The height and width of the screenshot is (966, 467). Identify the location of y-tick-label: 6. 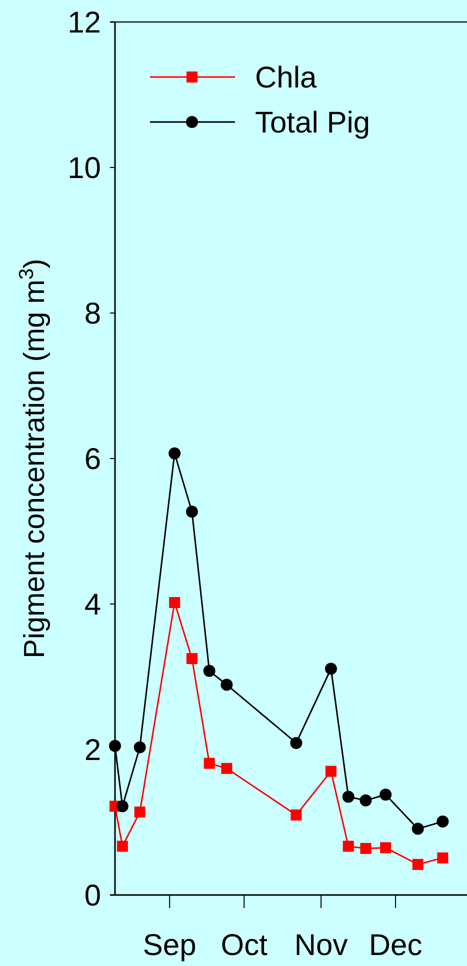
(92, 459).